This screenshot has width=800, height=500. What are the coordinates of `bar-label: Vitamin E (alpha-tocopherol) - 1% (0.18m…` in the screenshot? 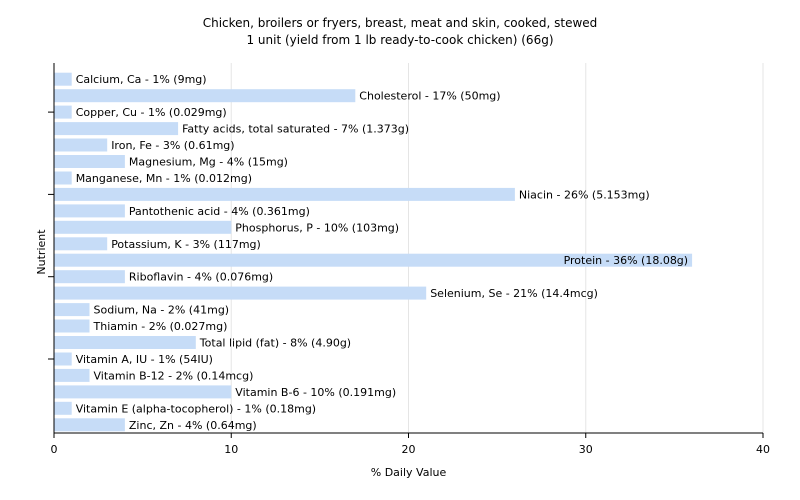 It's located at (196, 408).